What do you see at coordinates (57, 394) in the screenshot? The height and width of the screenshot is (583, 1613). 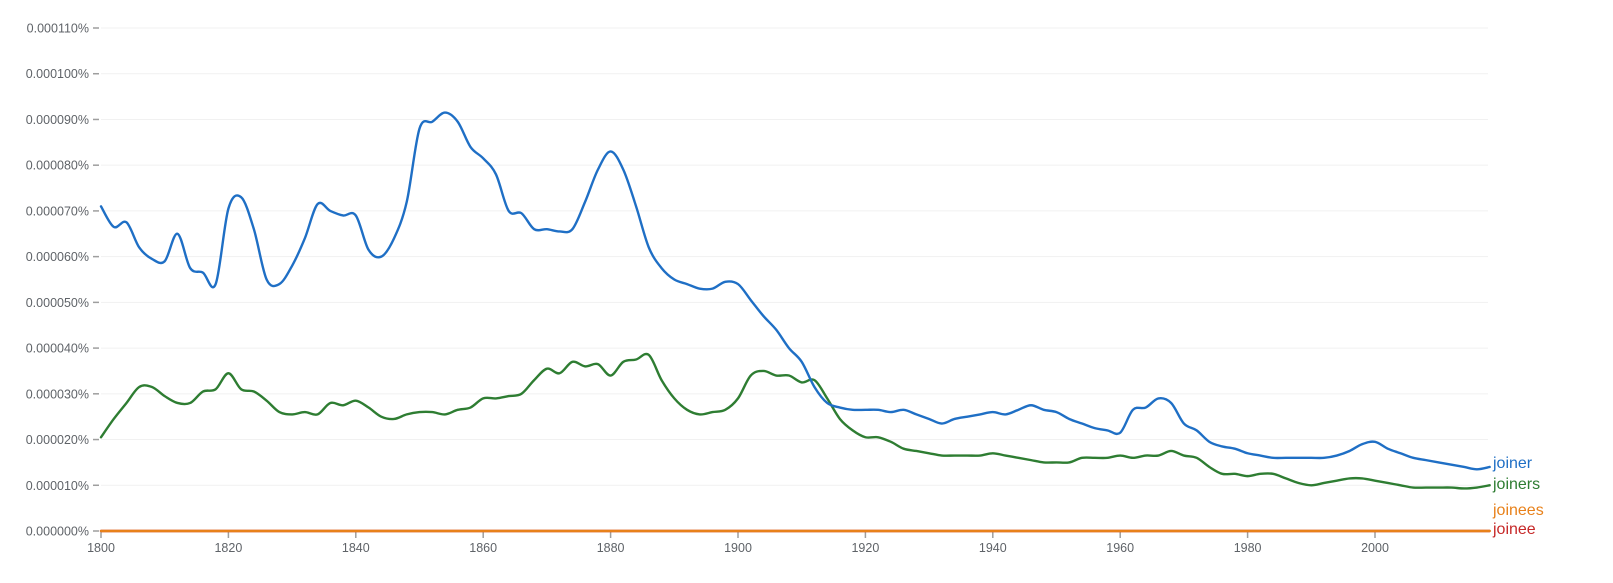 I see `y-tick-label: 0.000030%` at bounding box center [57, 394].